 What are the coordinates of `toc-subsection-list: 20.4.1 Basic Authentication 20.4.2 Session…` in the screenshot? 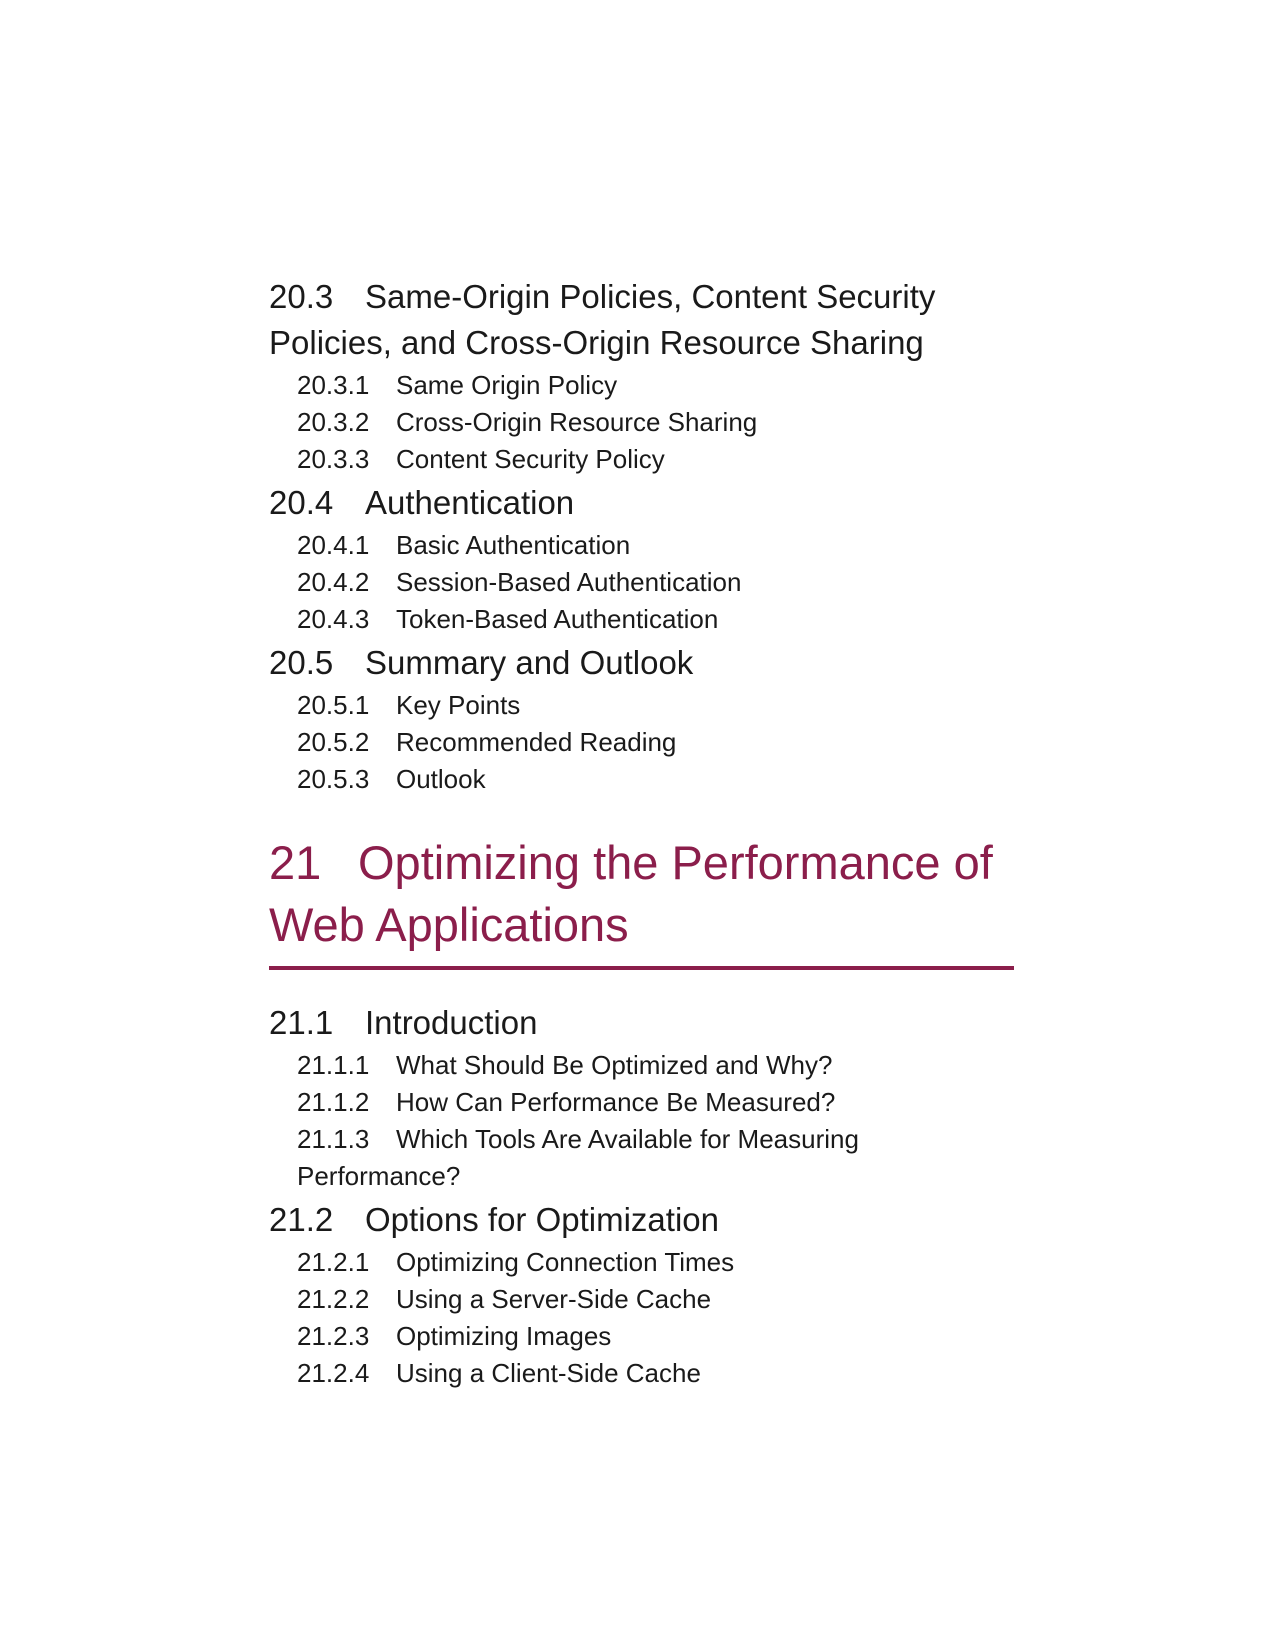 It's located at (641, 582).